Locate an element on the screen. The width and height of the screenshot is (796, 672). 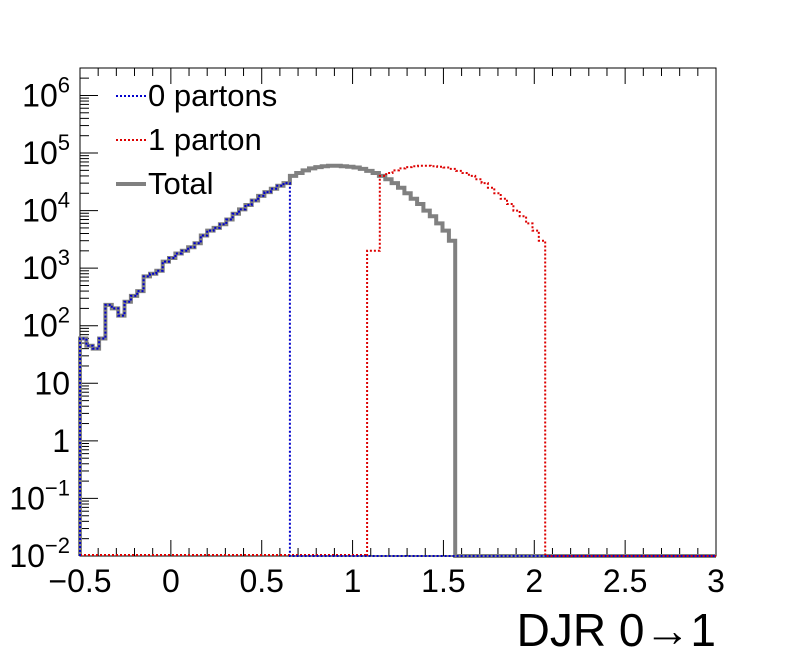
x-tick-label: 1 is located at coordinates (353, 581).